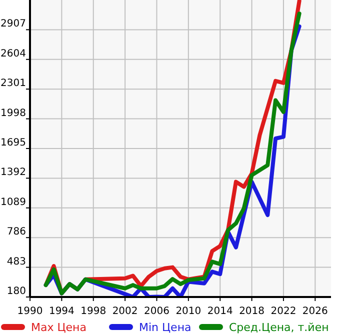 The image size is (345, 335). What do you see at coordinates (16, 291) in the screenshot?
I see `y-tick-label: 180` at bounding box center [16, 291].